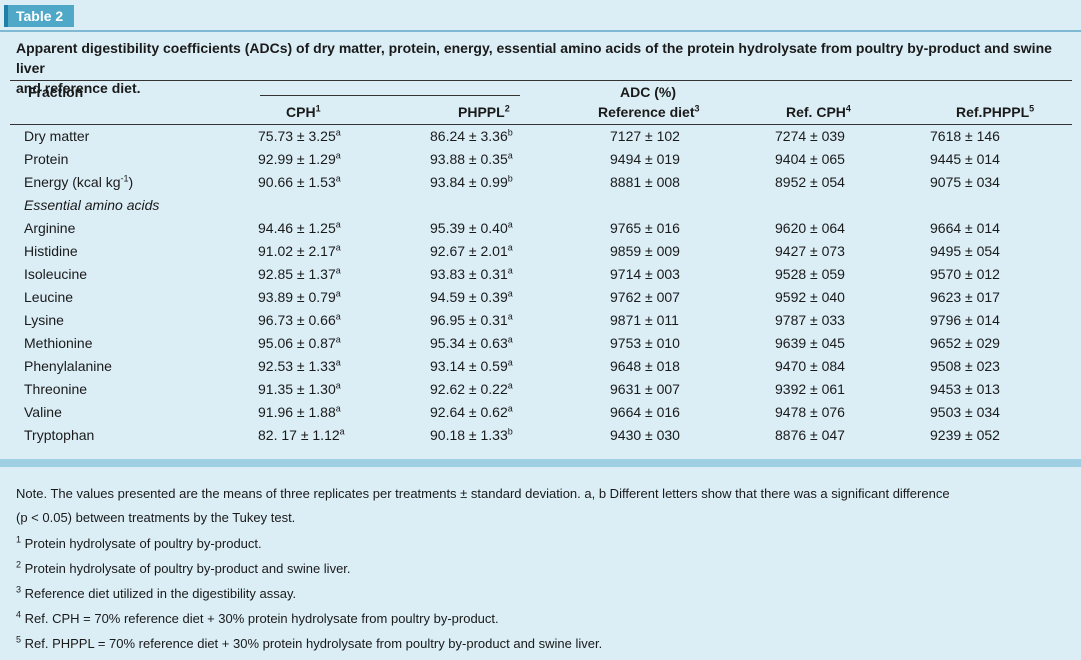 This screenshot has height=660, width=1081. I want to click on section-label: Essential amino acids, so click(91, 205).